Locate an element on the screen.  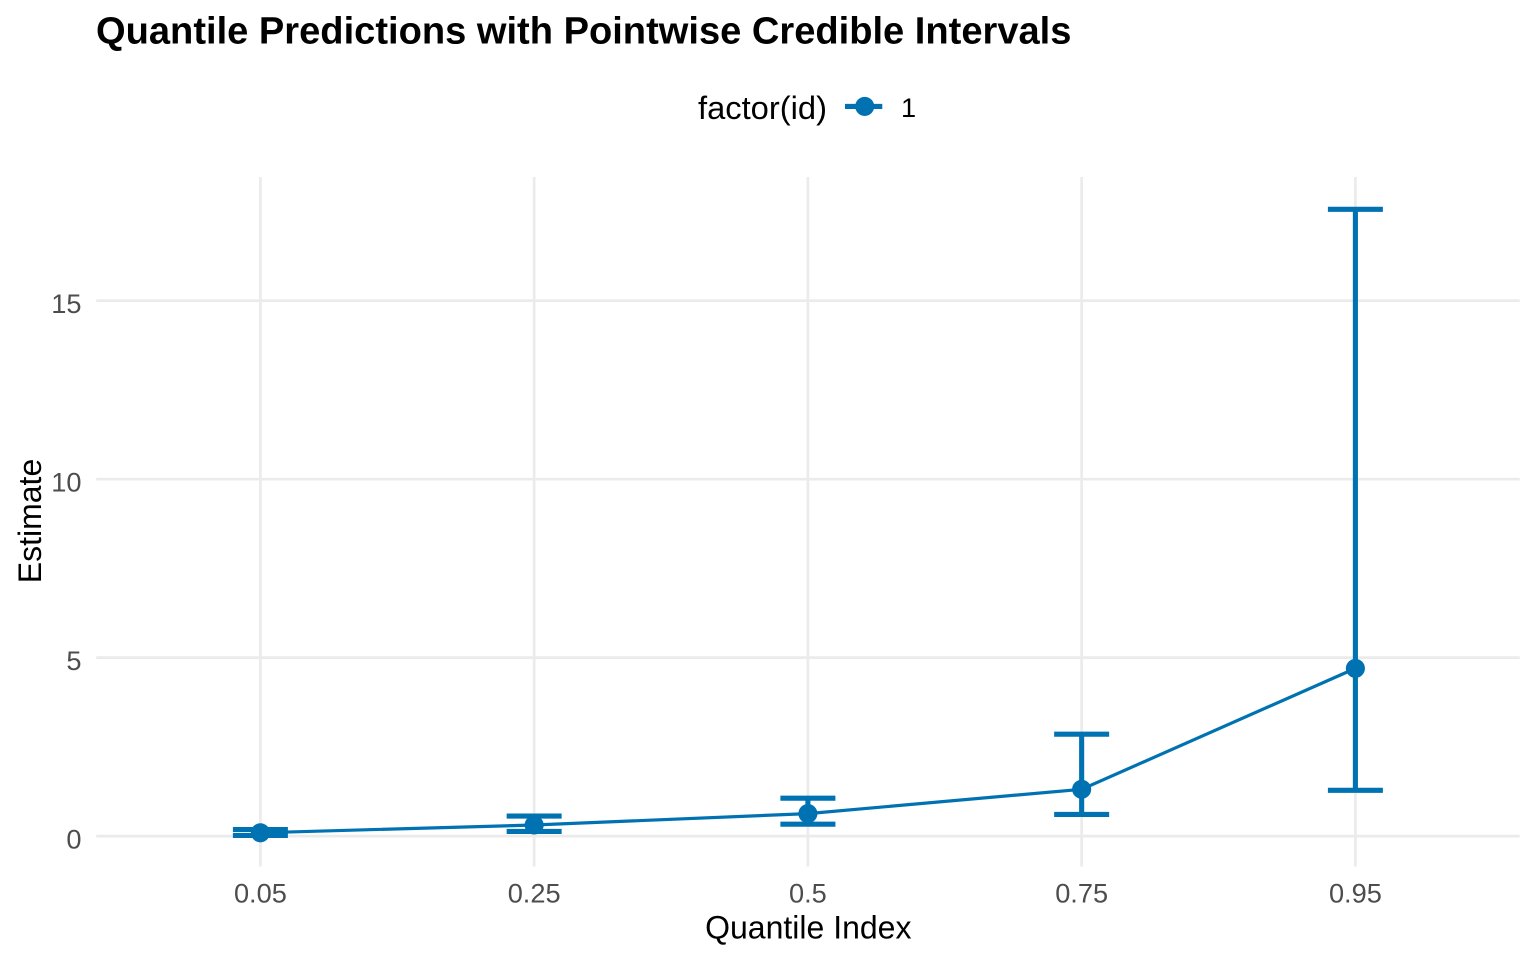
svg-text: factor(id) is located at coordinates (762, 107).